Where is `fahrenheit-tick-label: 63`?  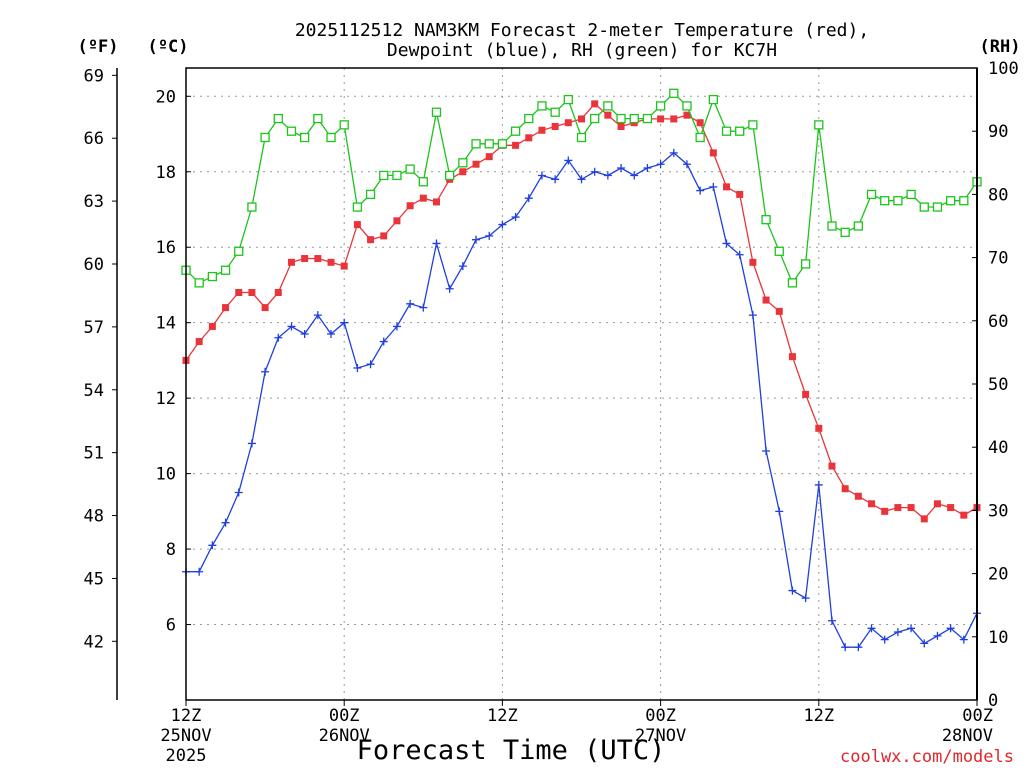 fahrenheit-tick-label: 63 is located at coordinates (94, 202).